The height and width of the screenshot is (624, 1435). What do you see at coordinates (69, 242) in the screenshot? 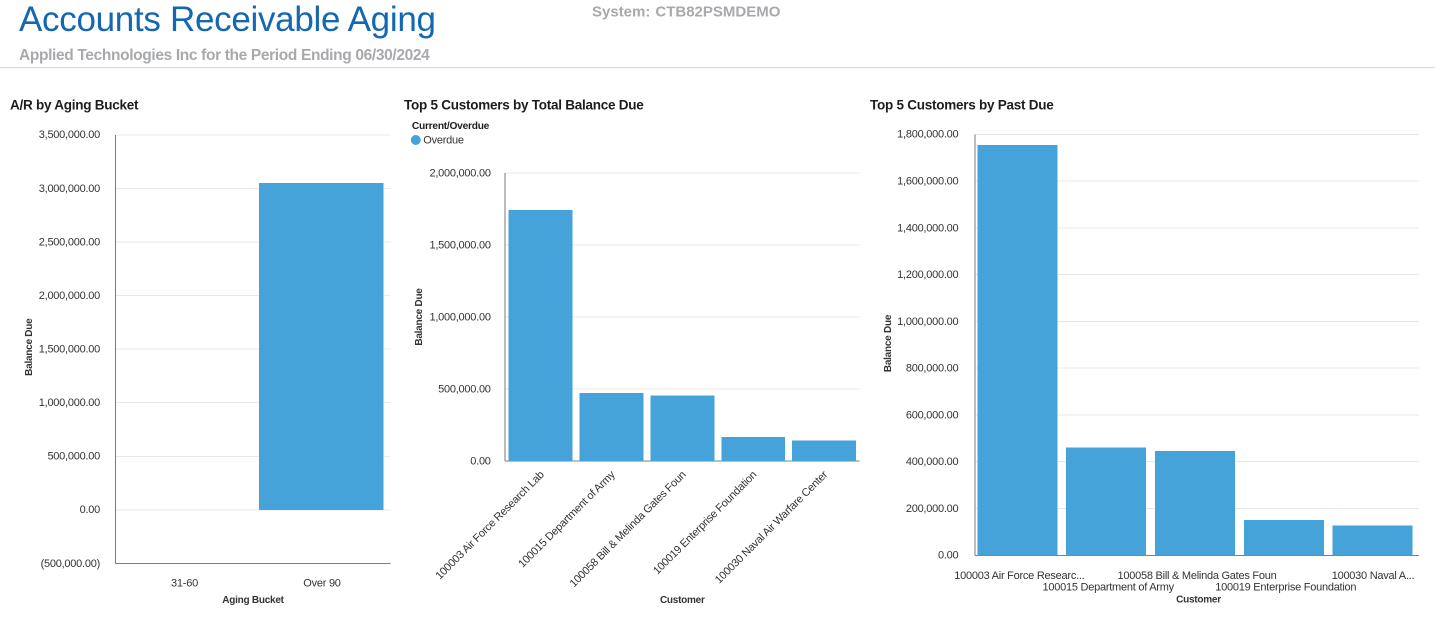
I see `svg-text: 2,500,000.00` at bounding box center [69, 242].